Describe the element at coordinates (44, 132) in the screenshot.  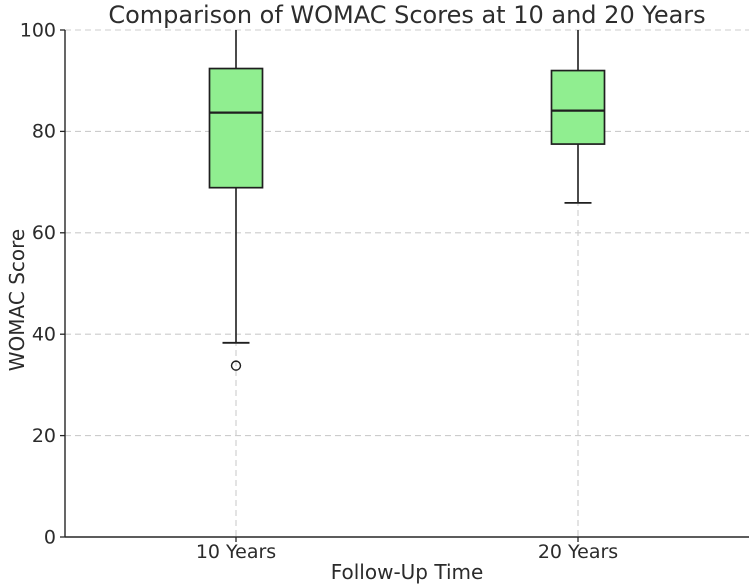
I see `y-tick-label: 80` at that location.